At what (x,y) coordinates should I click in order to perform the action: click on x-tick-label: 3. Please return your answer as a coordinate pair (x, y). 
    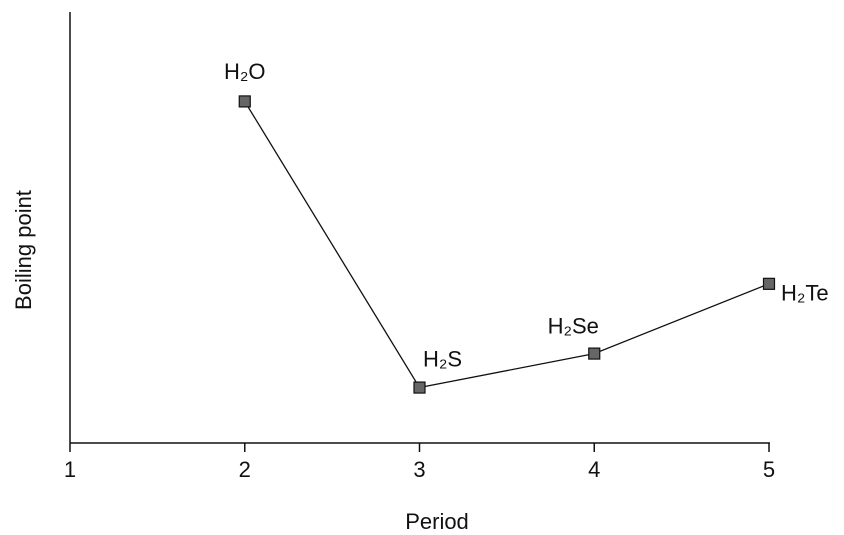
    Looking at the image, I should click on (419, 469).